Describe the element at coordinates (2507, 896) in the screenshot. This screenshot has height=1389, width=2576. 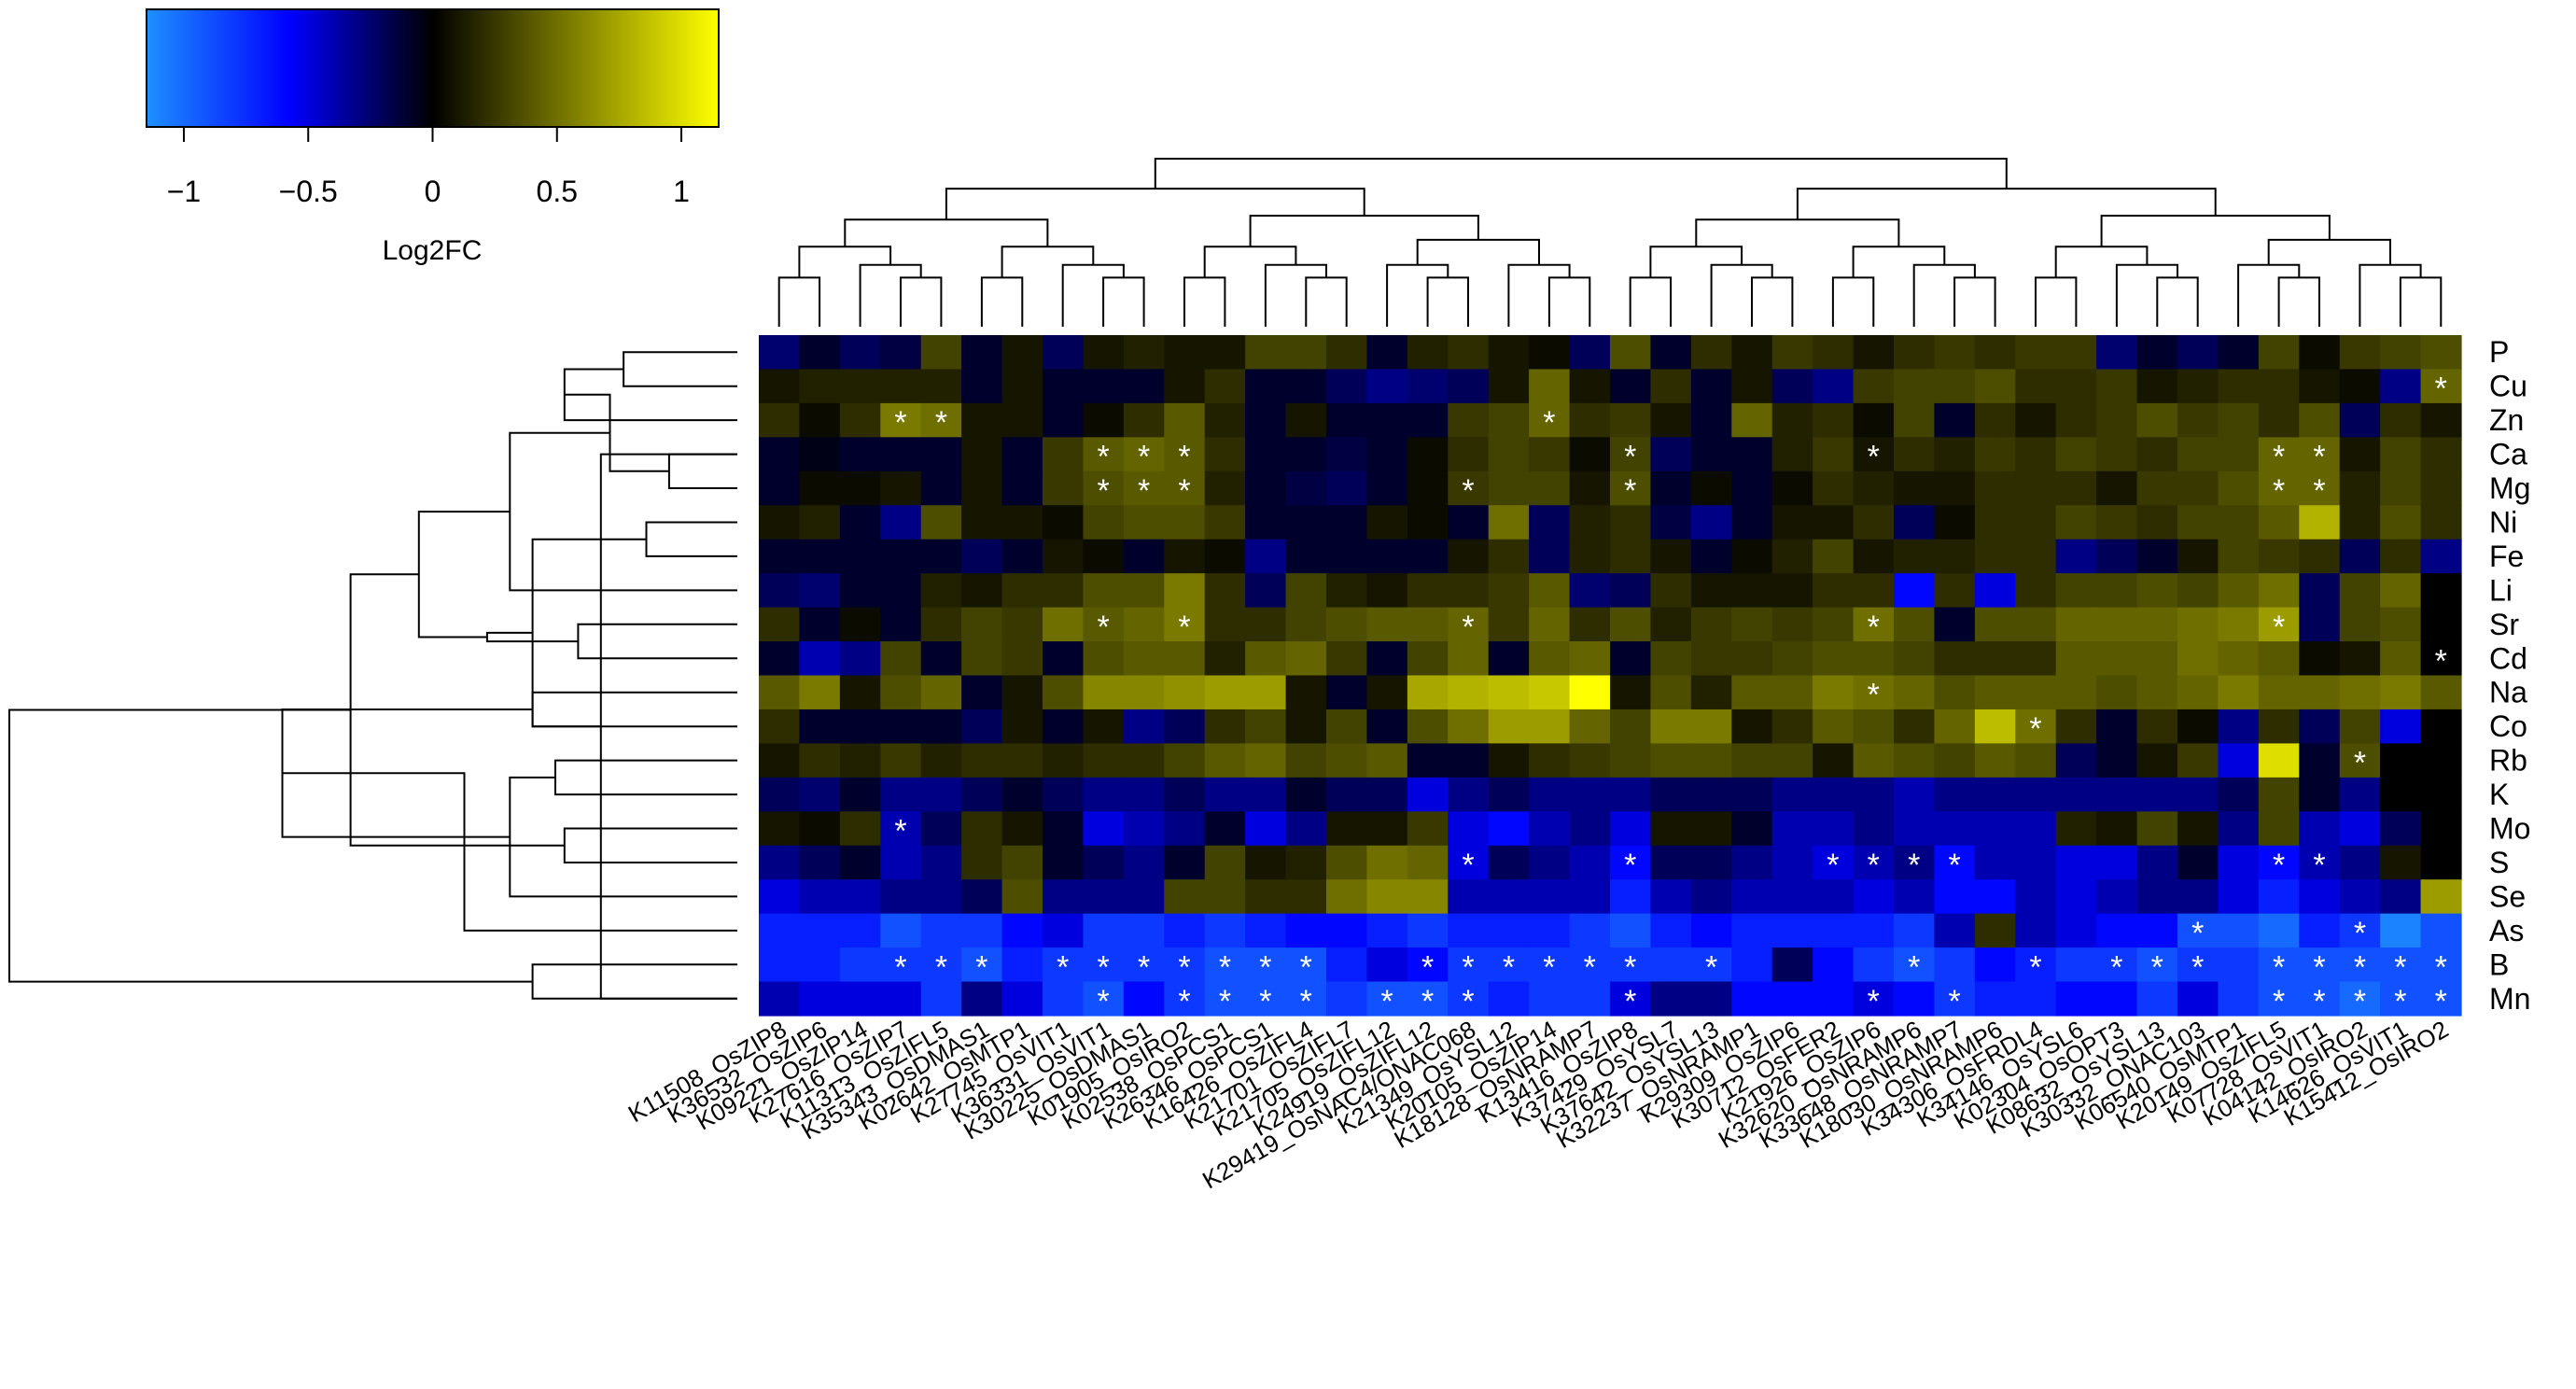
I see `row-label: Se` at that location.